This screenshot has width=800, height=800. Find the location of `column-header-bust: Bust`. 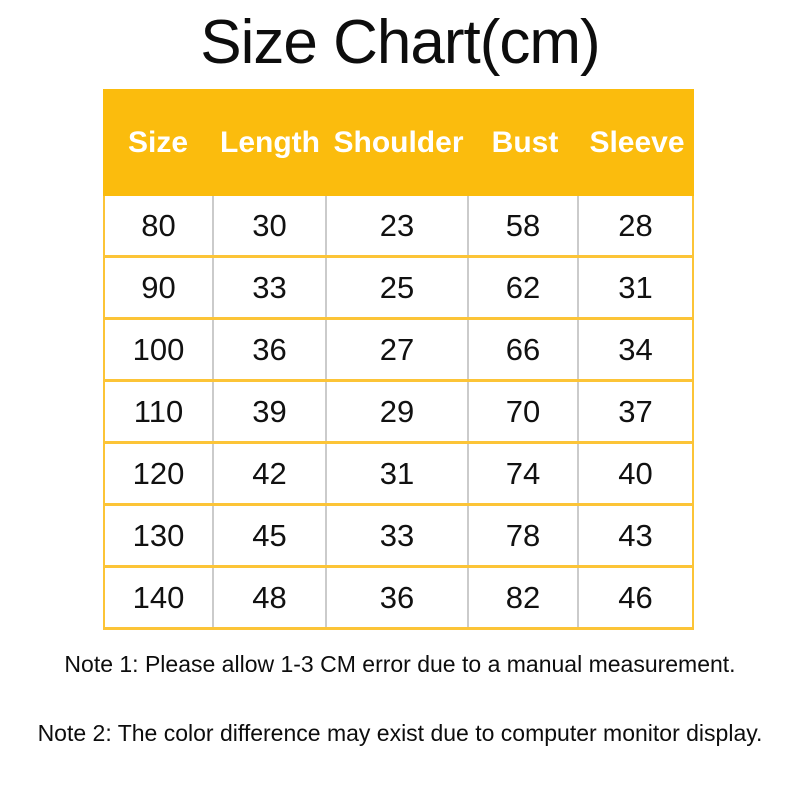

column-header-bust: Bust is located at coordinates (525, 142).